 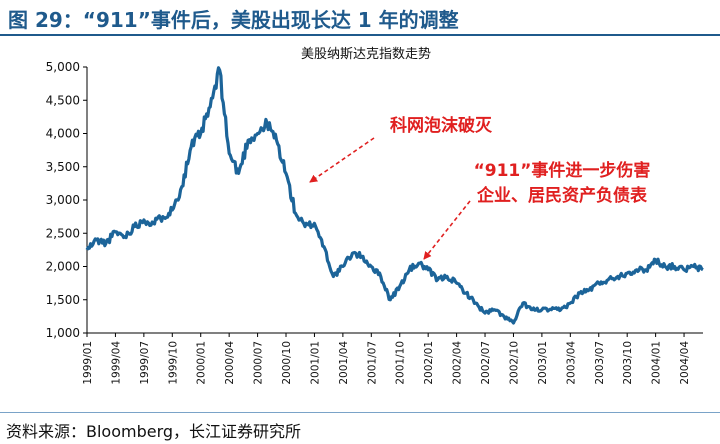 I want to click on y-tick-label: 5,000, so click(x=63, y=67).